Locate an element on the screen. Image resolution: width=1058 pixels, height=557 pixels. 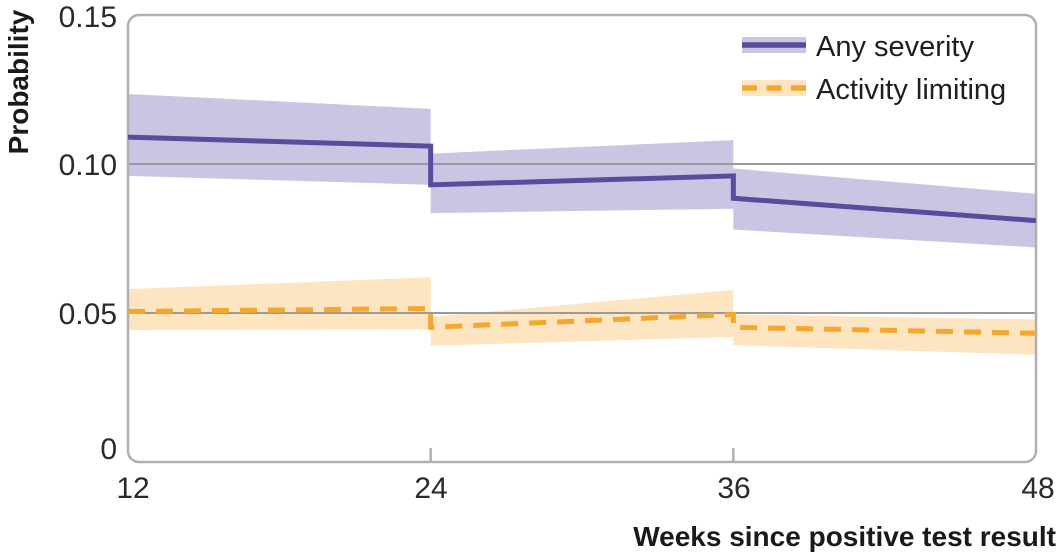
legend-label-any-severity: Any severity is located at coordinates (895, 47).